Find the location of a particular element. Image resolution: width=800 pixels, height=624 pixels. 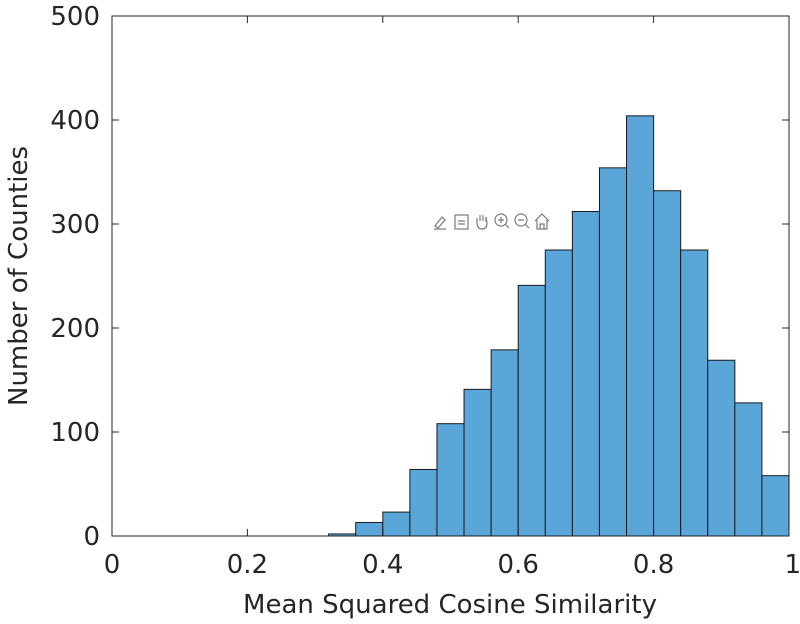

x-tick-label: 0.6 is located at coordinates (518, 565).